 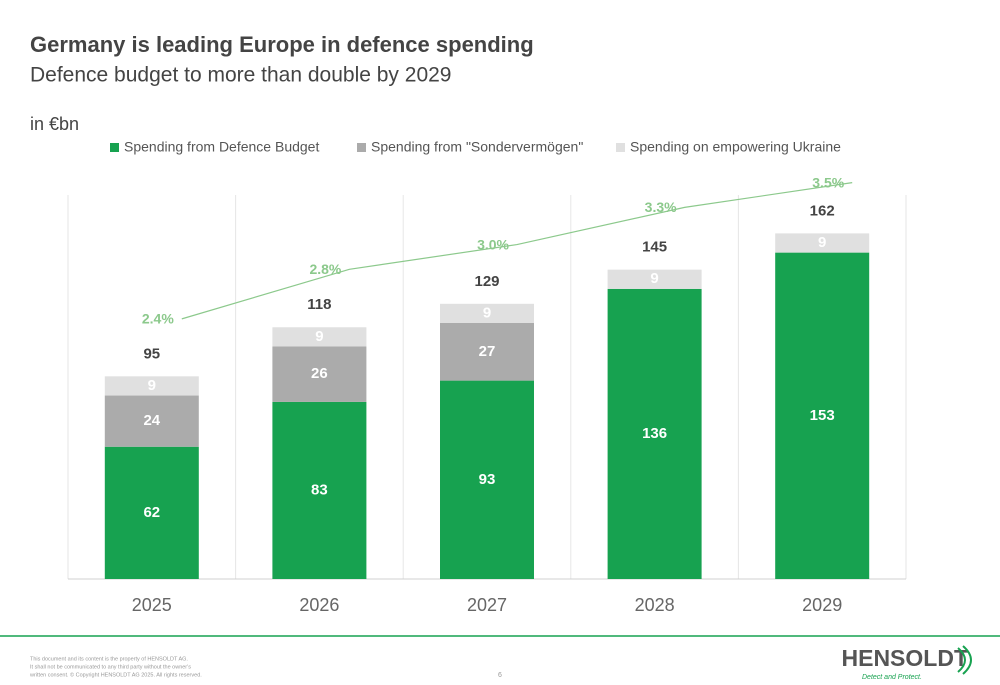 What do you see at coordinates (486, 281) in the screenshot?
I see `total-label: 129` at bounding box center [486, 281].